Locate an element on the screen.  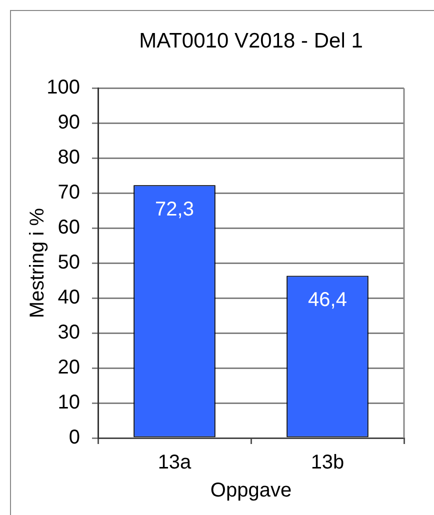
y-tick-label: 90 is located at coordinates (69, 123).